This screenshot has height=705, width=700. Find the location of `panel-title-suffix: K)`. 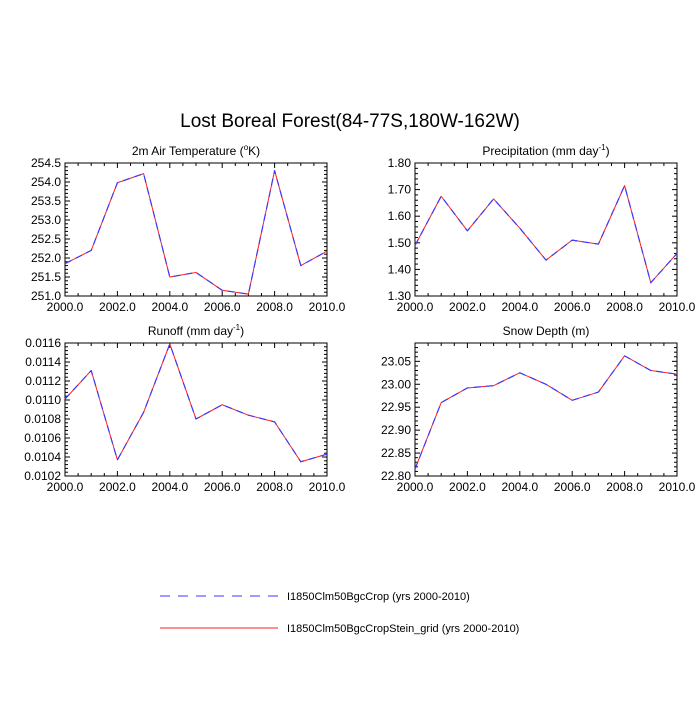

panel-title-suffix: K) is located at coordinates (254, 151).